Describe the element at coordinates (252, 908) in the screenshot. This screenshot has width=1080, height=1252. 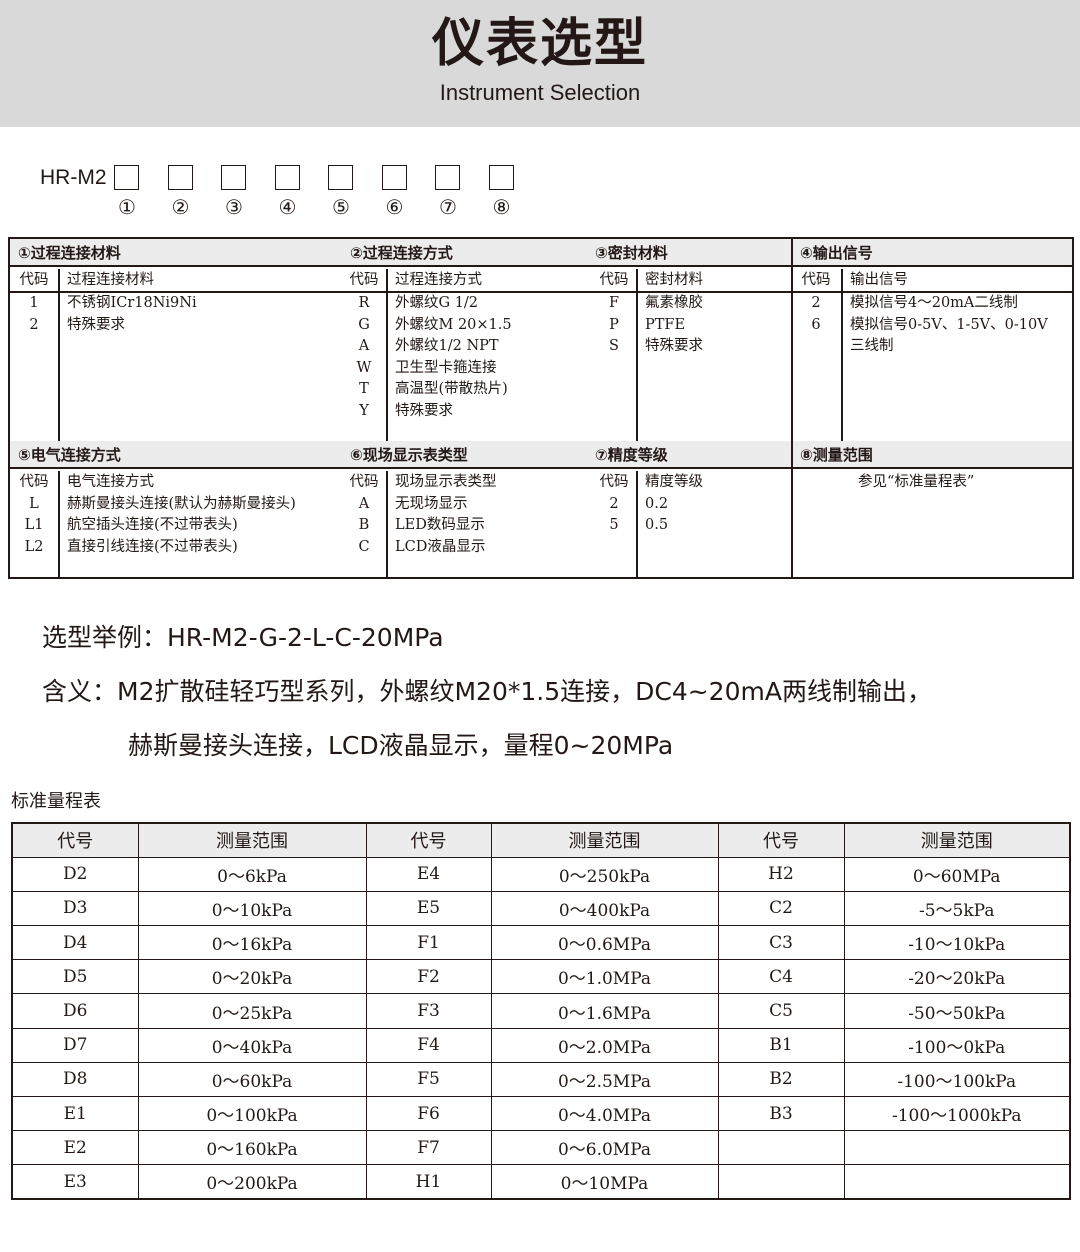
I see `range-cell: 0～10kPa` at that location.